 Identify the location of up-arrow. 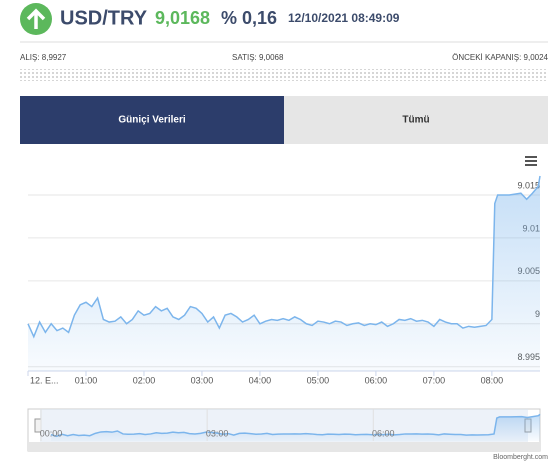
(36, 18).